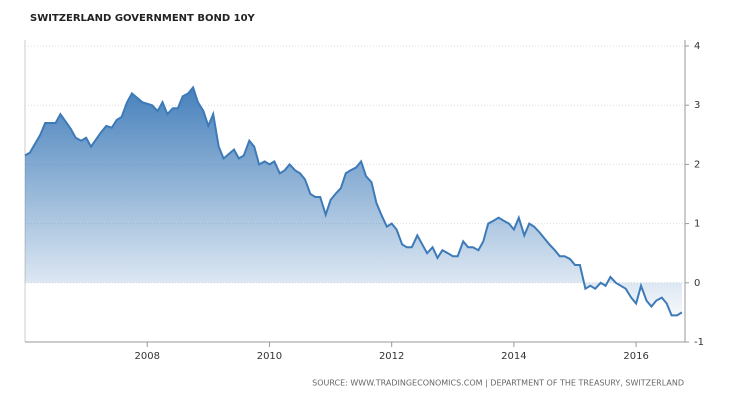  Describe the element at coordinates (697, 224) in the screenshot. I see `y-tick-label: 1` at that location.